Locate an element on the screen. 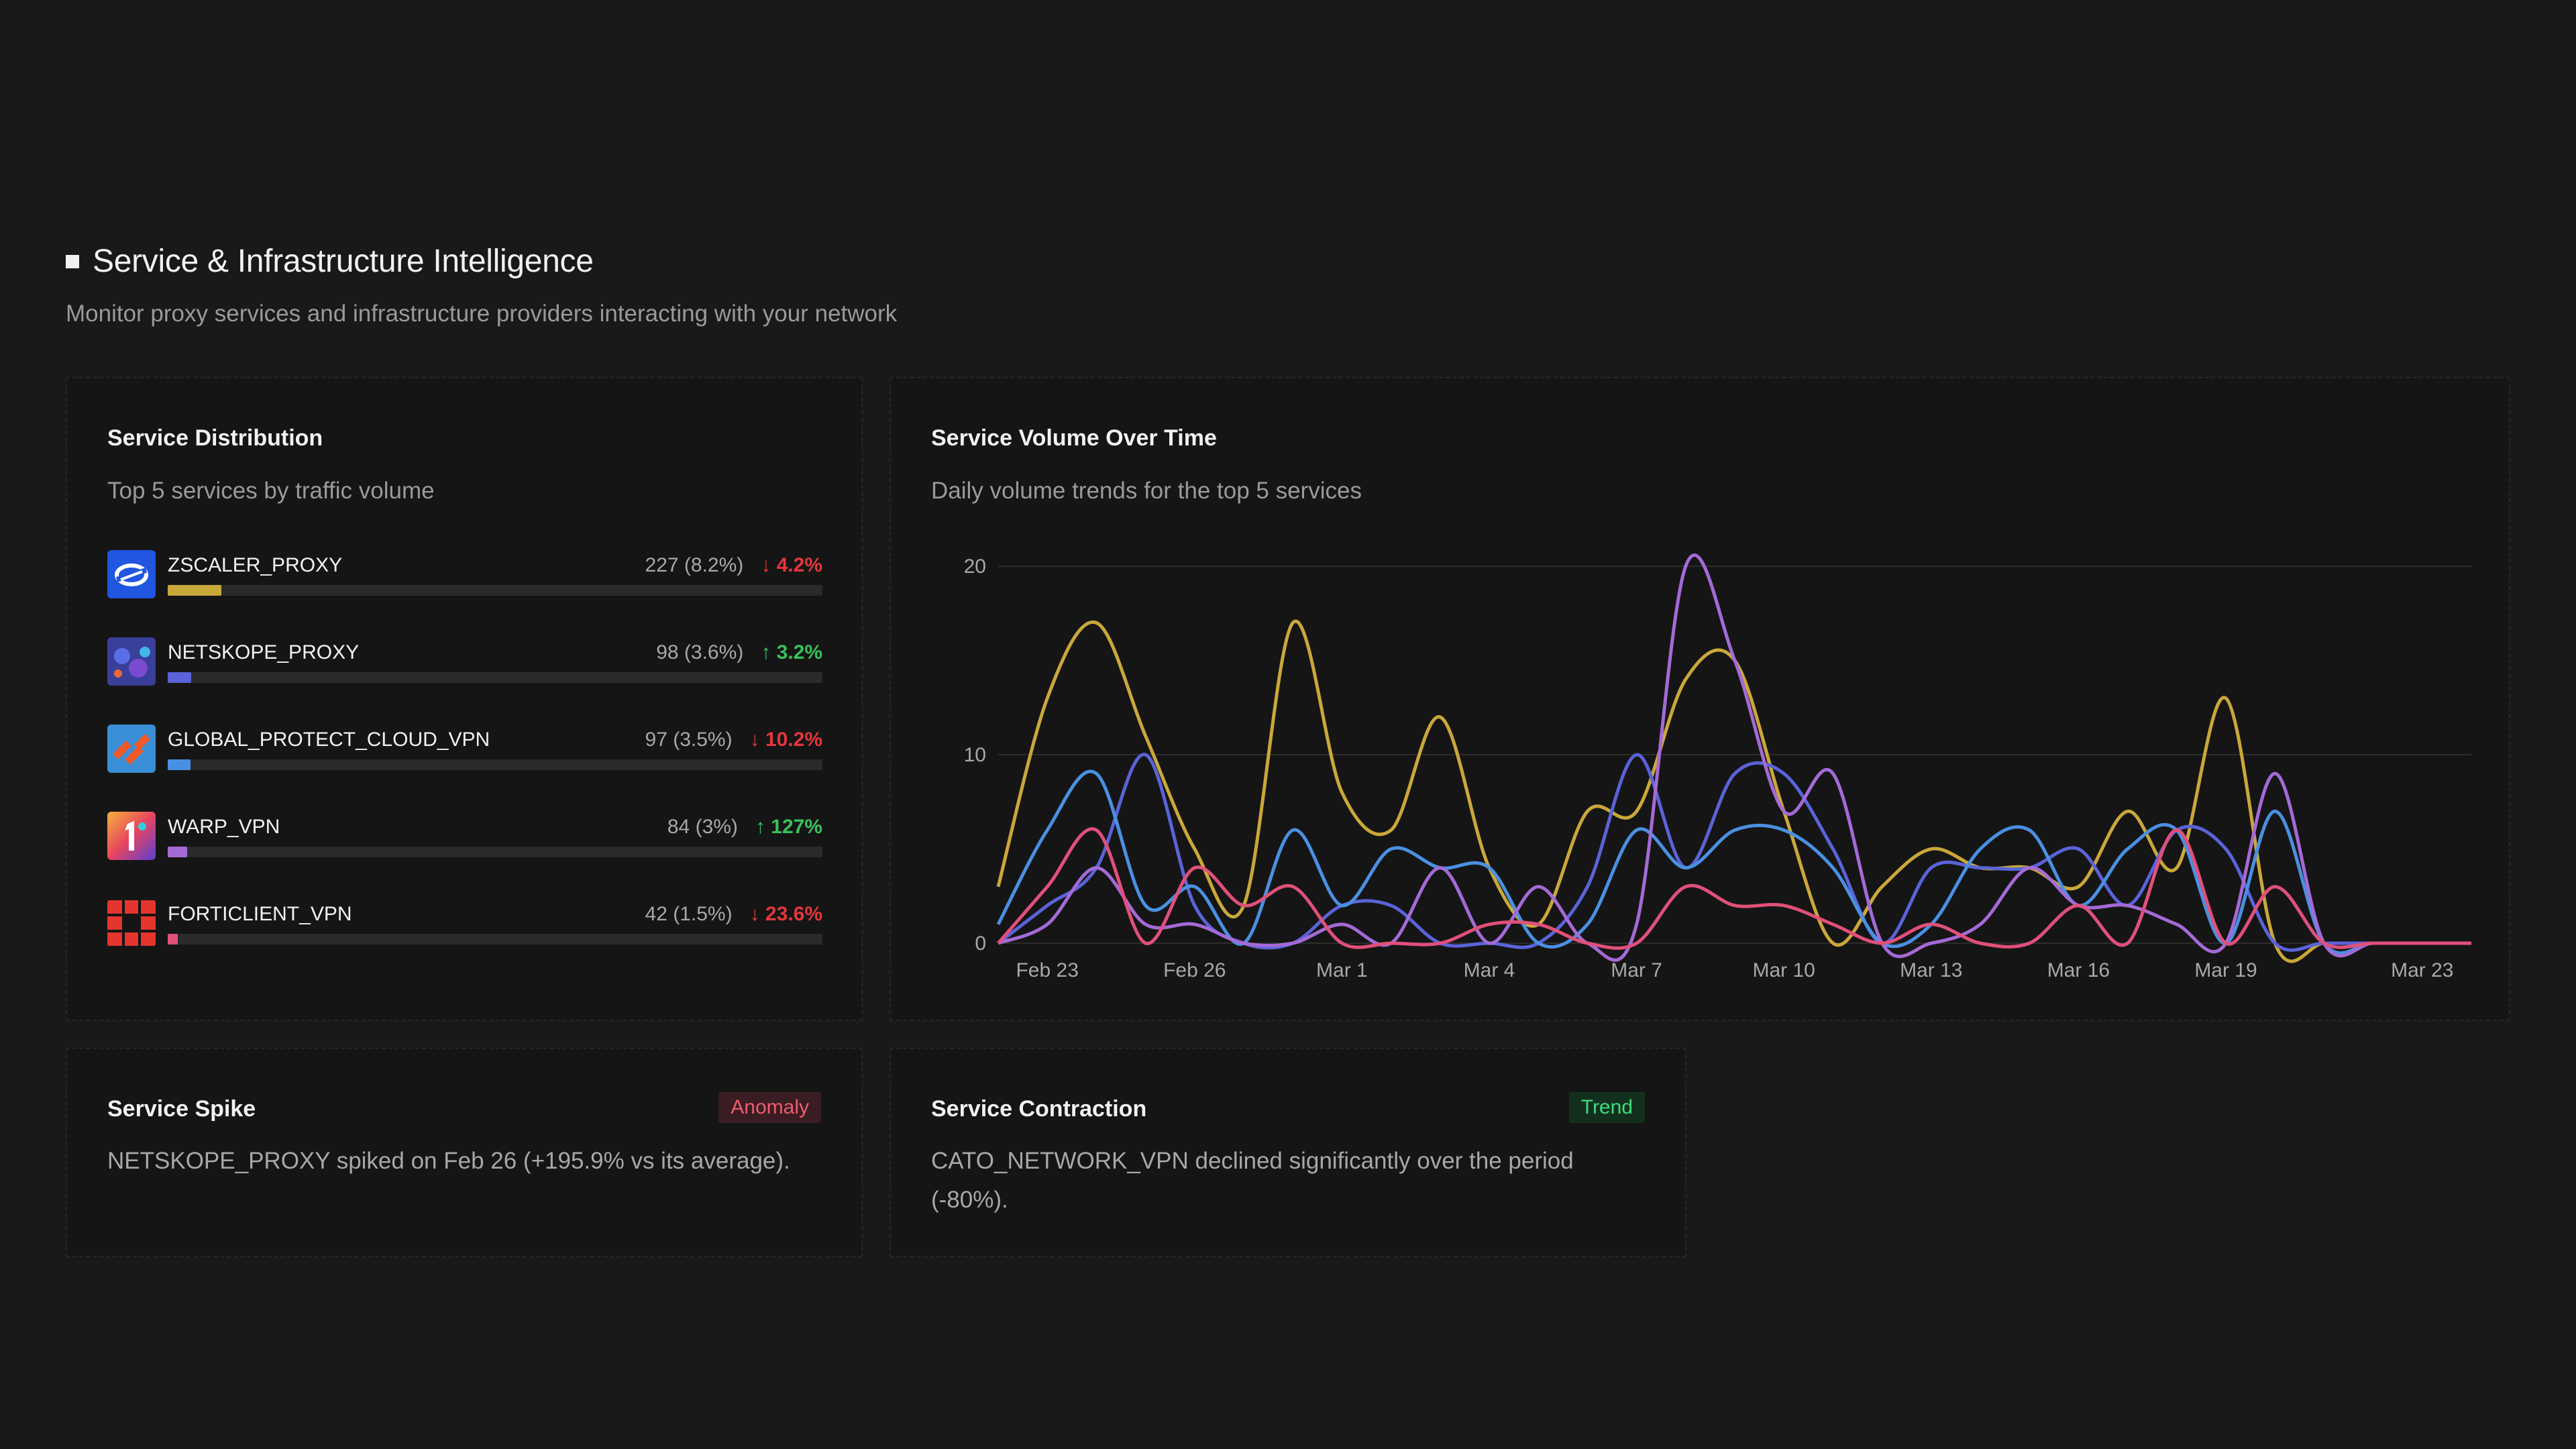 This screenshot has height=1449, width=2576. x-tick-label: Mar 16 is located at coordinates (2078, 970).